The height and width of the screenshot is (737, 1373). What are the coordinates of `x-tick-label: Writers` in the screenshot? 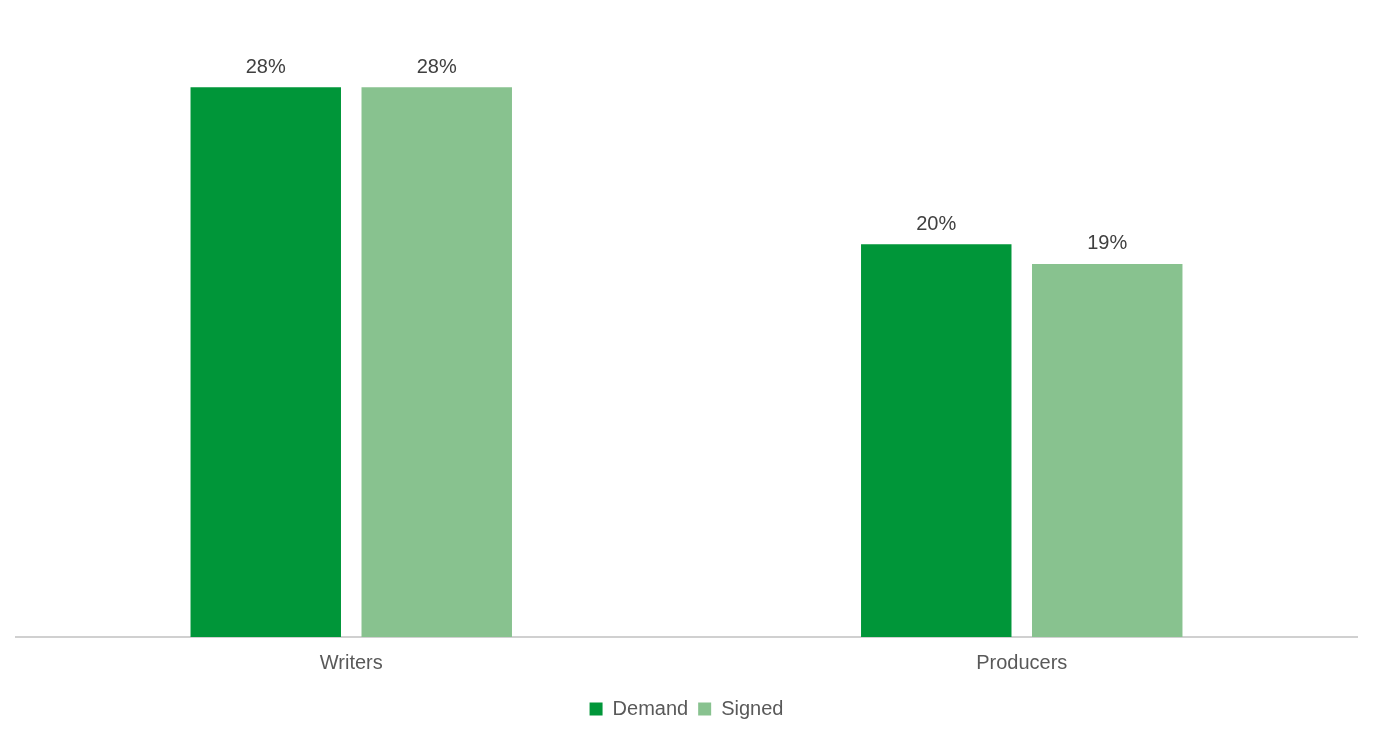 It's located at (351, 661).